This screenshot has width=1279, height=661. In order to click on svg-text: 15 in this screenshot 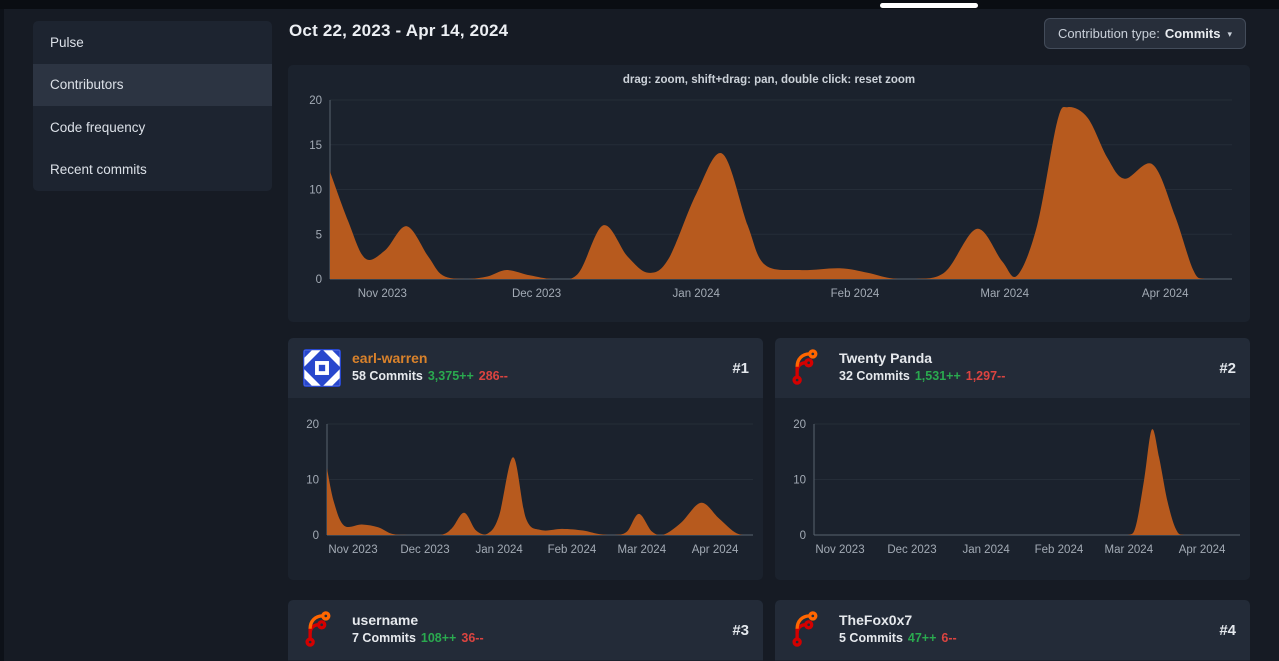, I will do `click(315, 146)`.